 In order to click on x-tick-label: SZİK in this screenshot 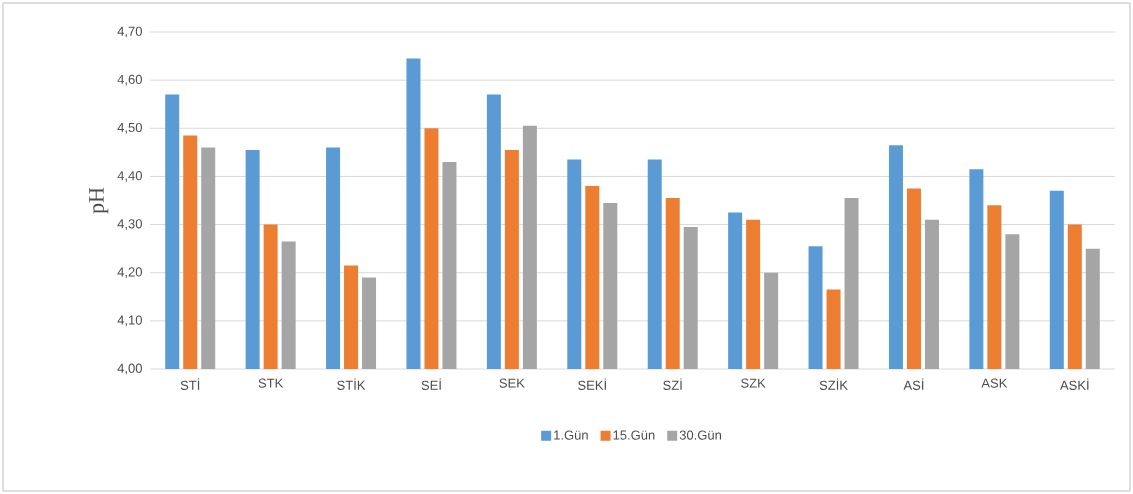, I will do `click(833, 384)`.